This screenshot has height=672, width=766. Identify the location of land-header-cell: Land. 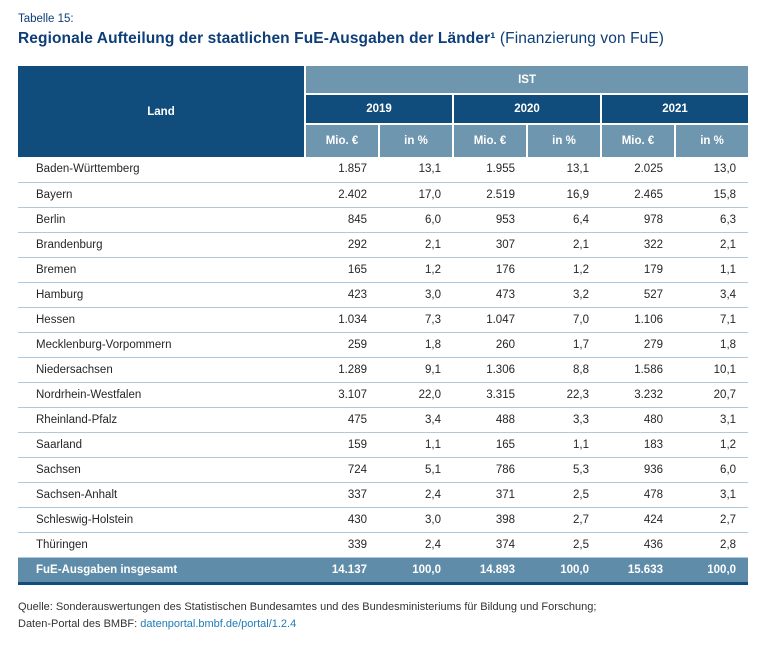
(162, 111).